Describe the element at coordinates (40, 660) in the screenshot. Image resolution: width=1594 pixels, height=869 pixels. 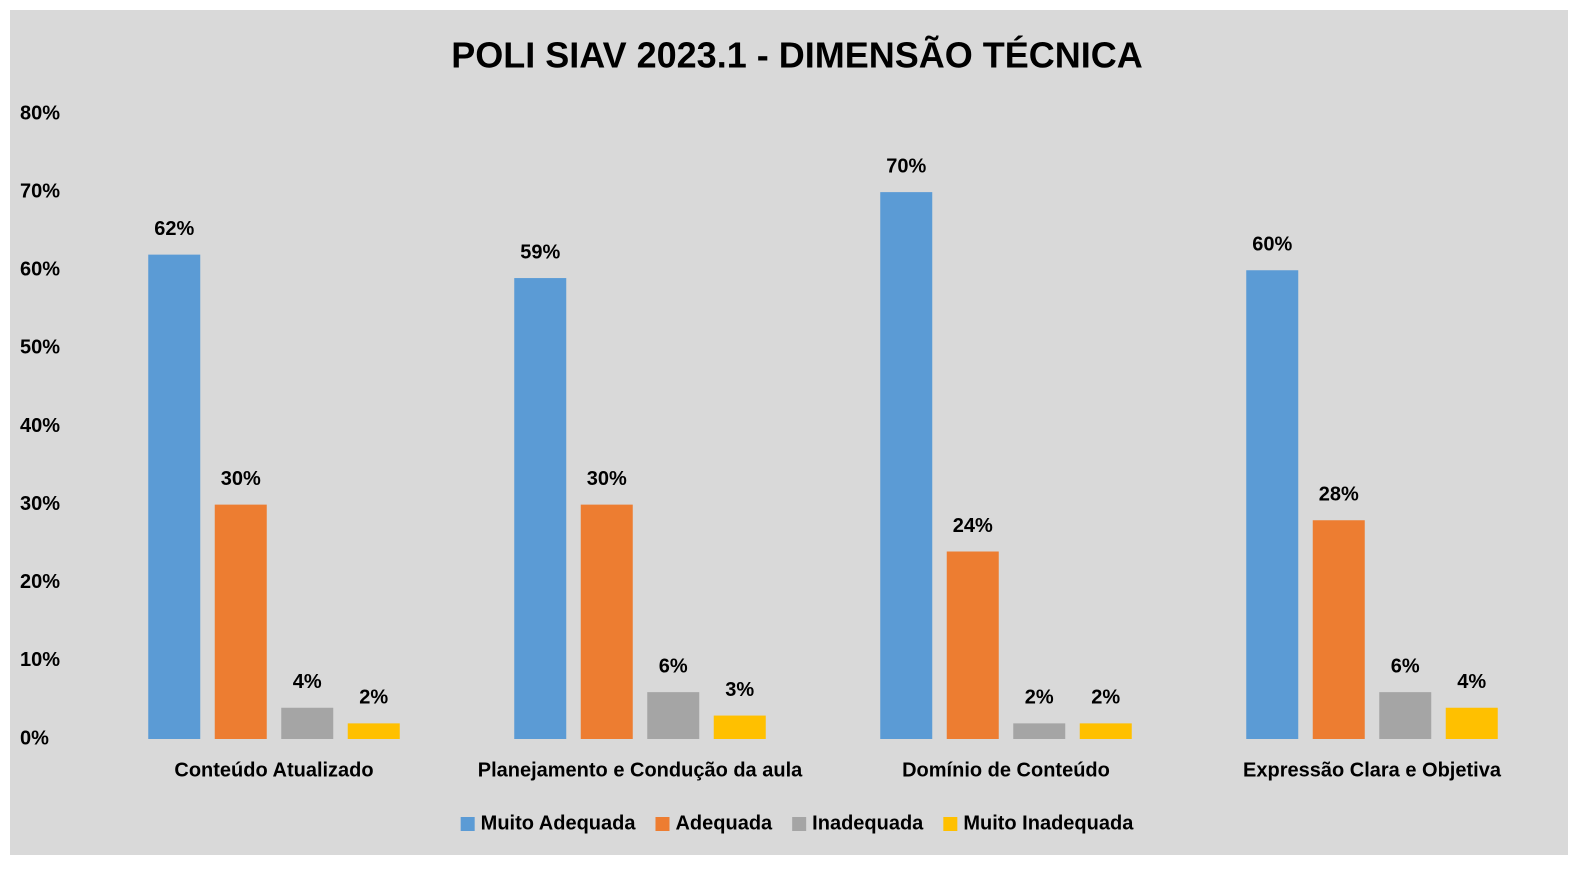
I see `y-tick-label: 10%` at that location.